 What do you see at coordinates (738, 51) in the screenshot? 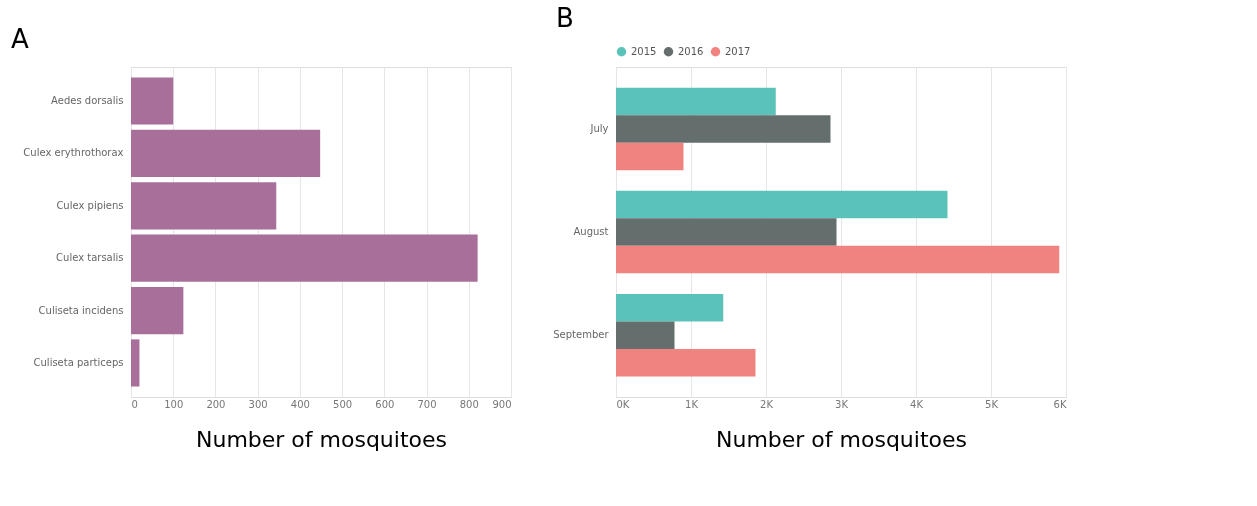
I see `legend-label: 2017` at bounding box center [738, 51].